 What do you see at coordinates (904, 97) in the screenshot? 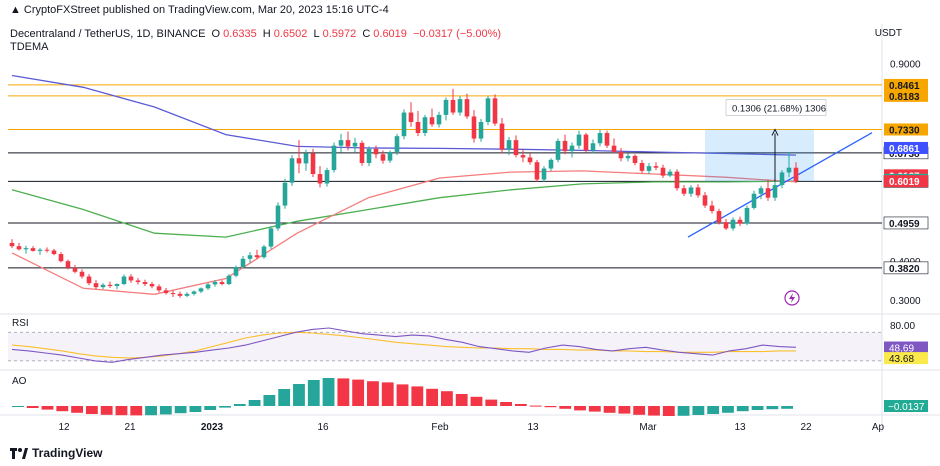
I see `level-08183-badge-text: 0.8183` at bounding box center [904, 97].